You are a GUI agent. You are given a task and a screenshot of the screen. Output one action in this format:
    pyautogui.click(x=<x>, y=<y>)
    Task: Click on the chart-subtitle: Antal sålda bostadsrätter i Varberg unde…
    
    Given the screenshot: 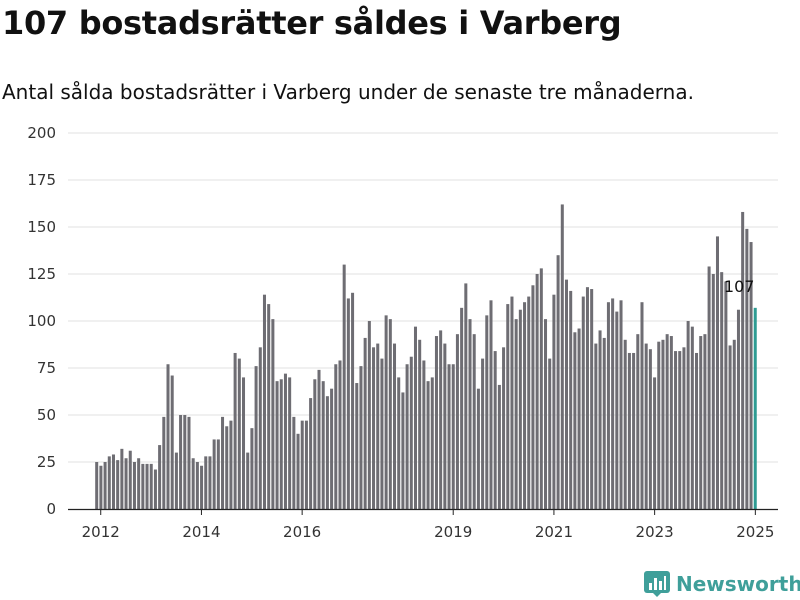 What is the action you would take?
    pyautogui.click(x=348, y=92)
    